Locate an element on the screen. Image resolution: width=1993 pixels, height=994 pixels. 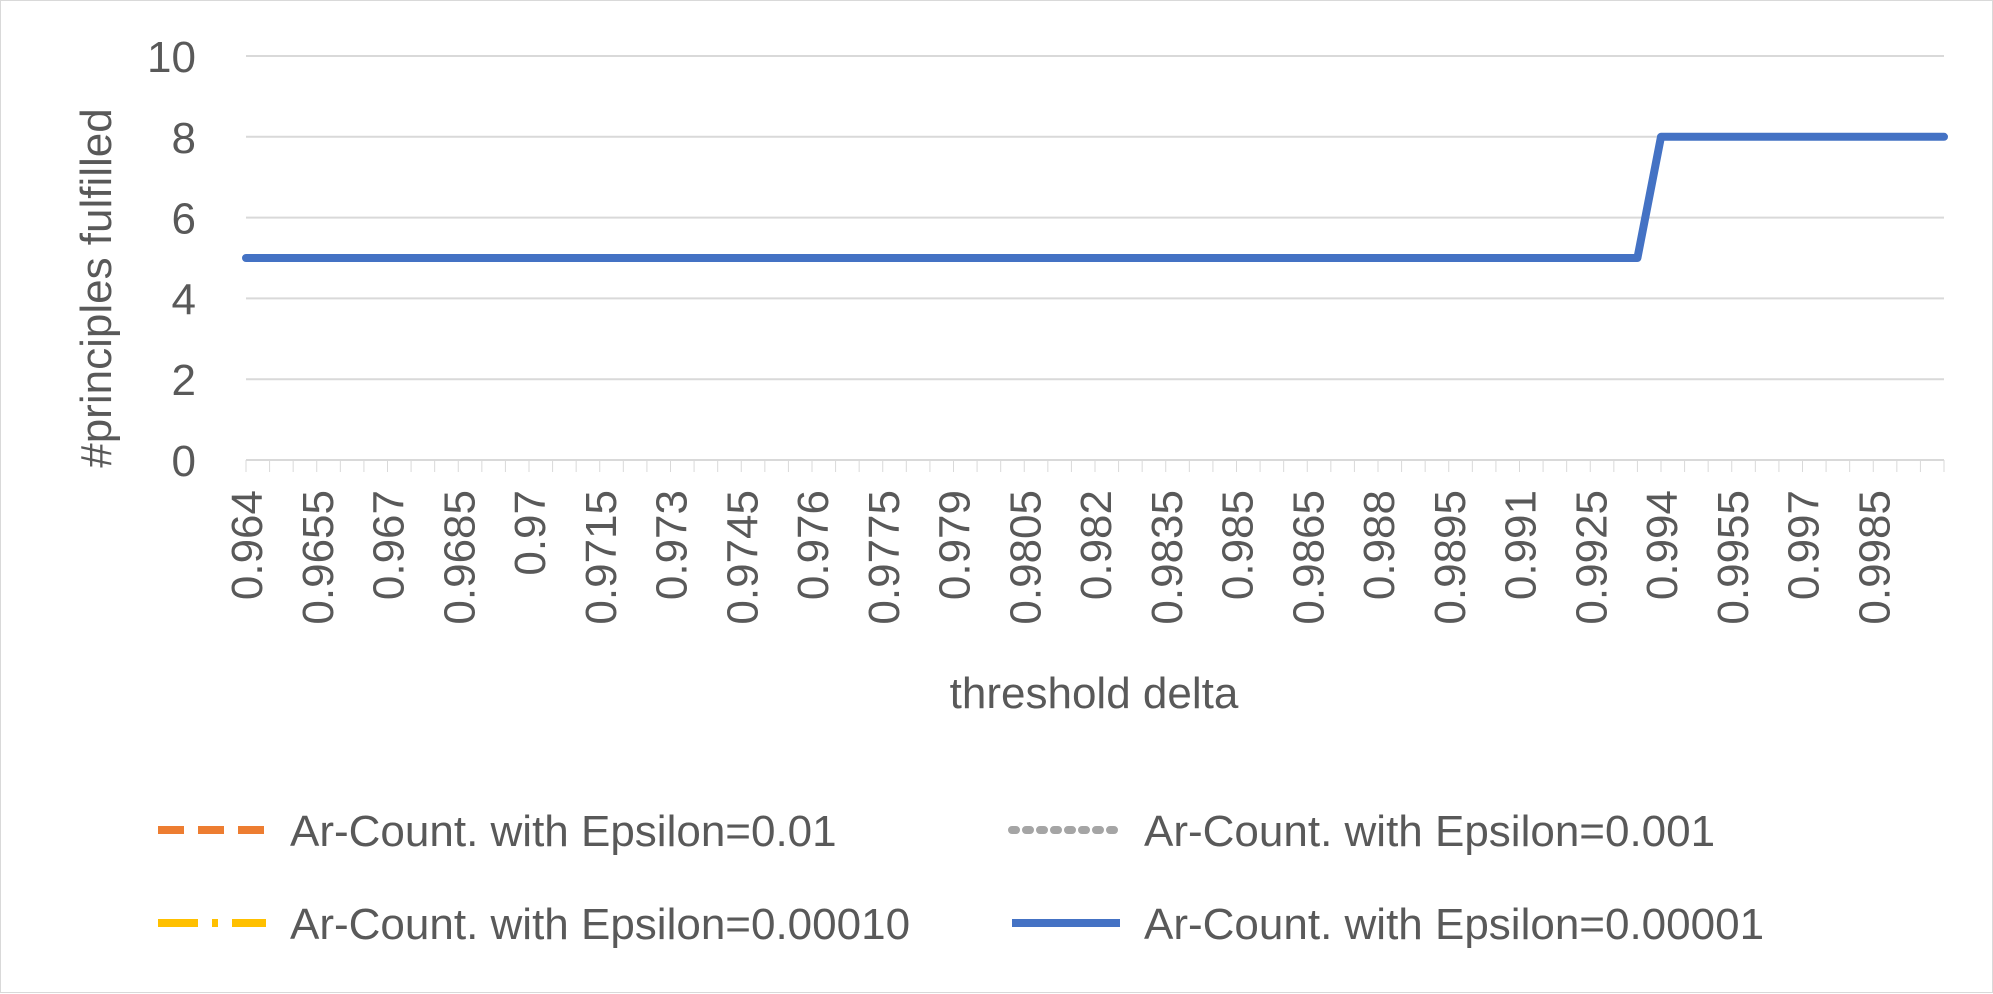
x-tick-label: 0.997 is located at coordinates (1804, 545).